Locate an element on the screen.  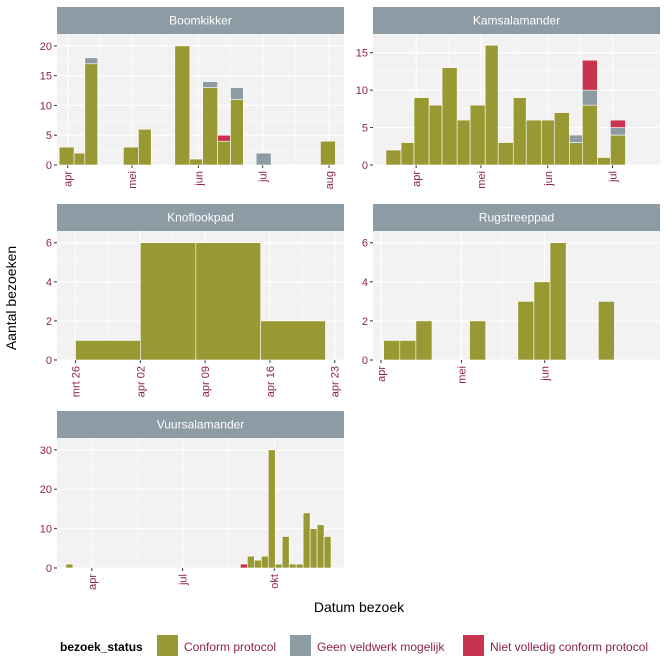
x-tick-label: apr 02 is located at coordinates (141, 381).